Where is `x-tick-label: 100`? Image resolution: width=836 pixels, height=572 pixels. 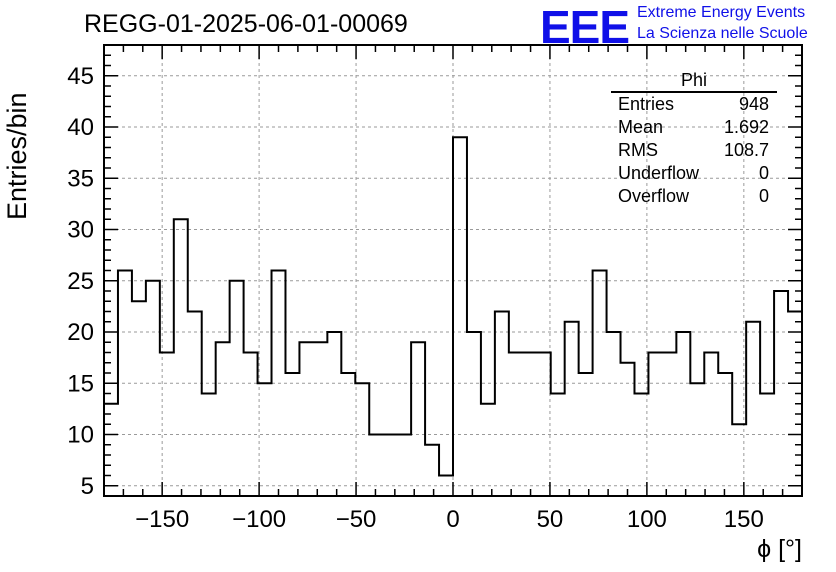 x-tick-label: 100 is located at coordinates (647, 519).